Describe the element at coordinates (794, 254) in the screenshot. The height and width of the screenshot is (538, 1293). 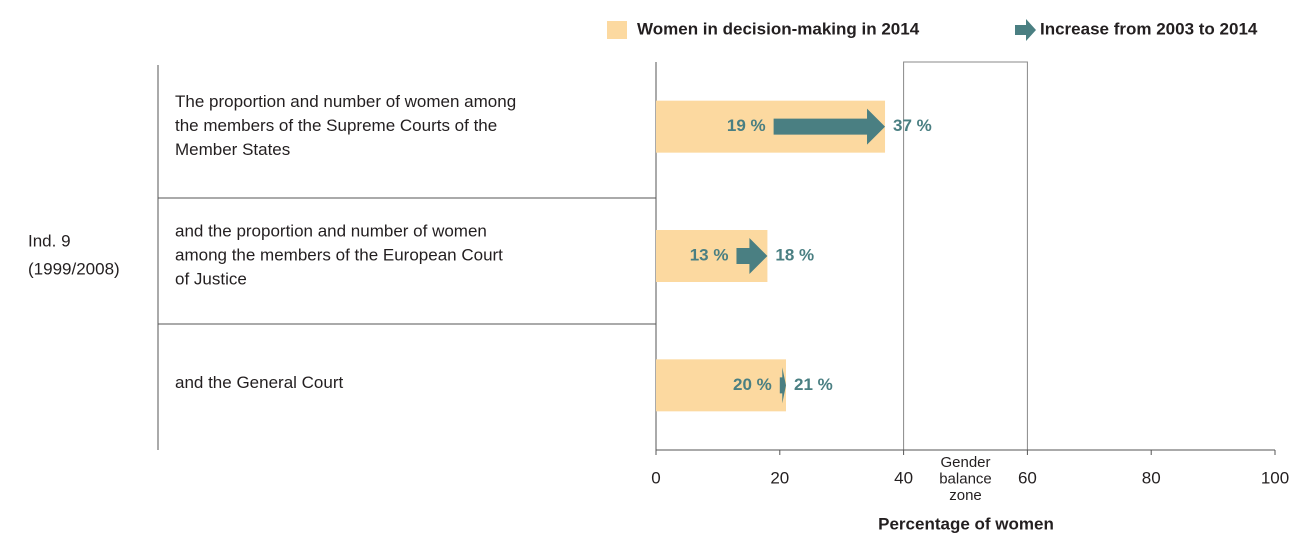
I see `end-value-label: 18 %` at that location.